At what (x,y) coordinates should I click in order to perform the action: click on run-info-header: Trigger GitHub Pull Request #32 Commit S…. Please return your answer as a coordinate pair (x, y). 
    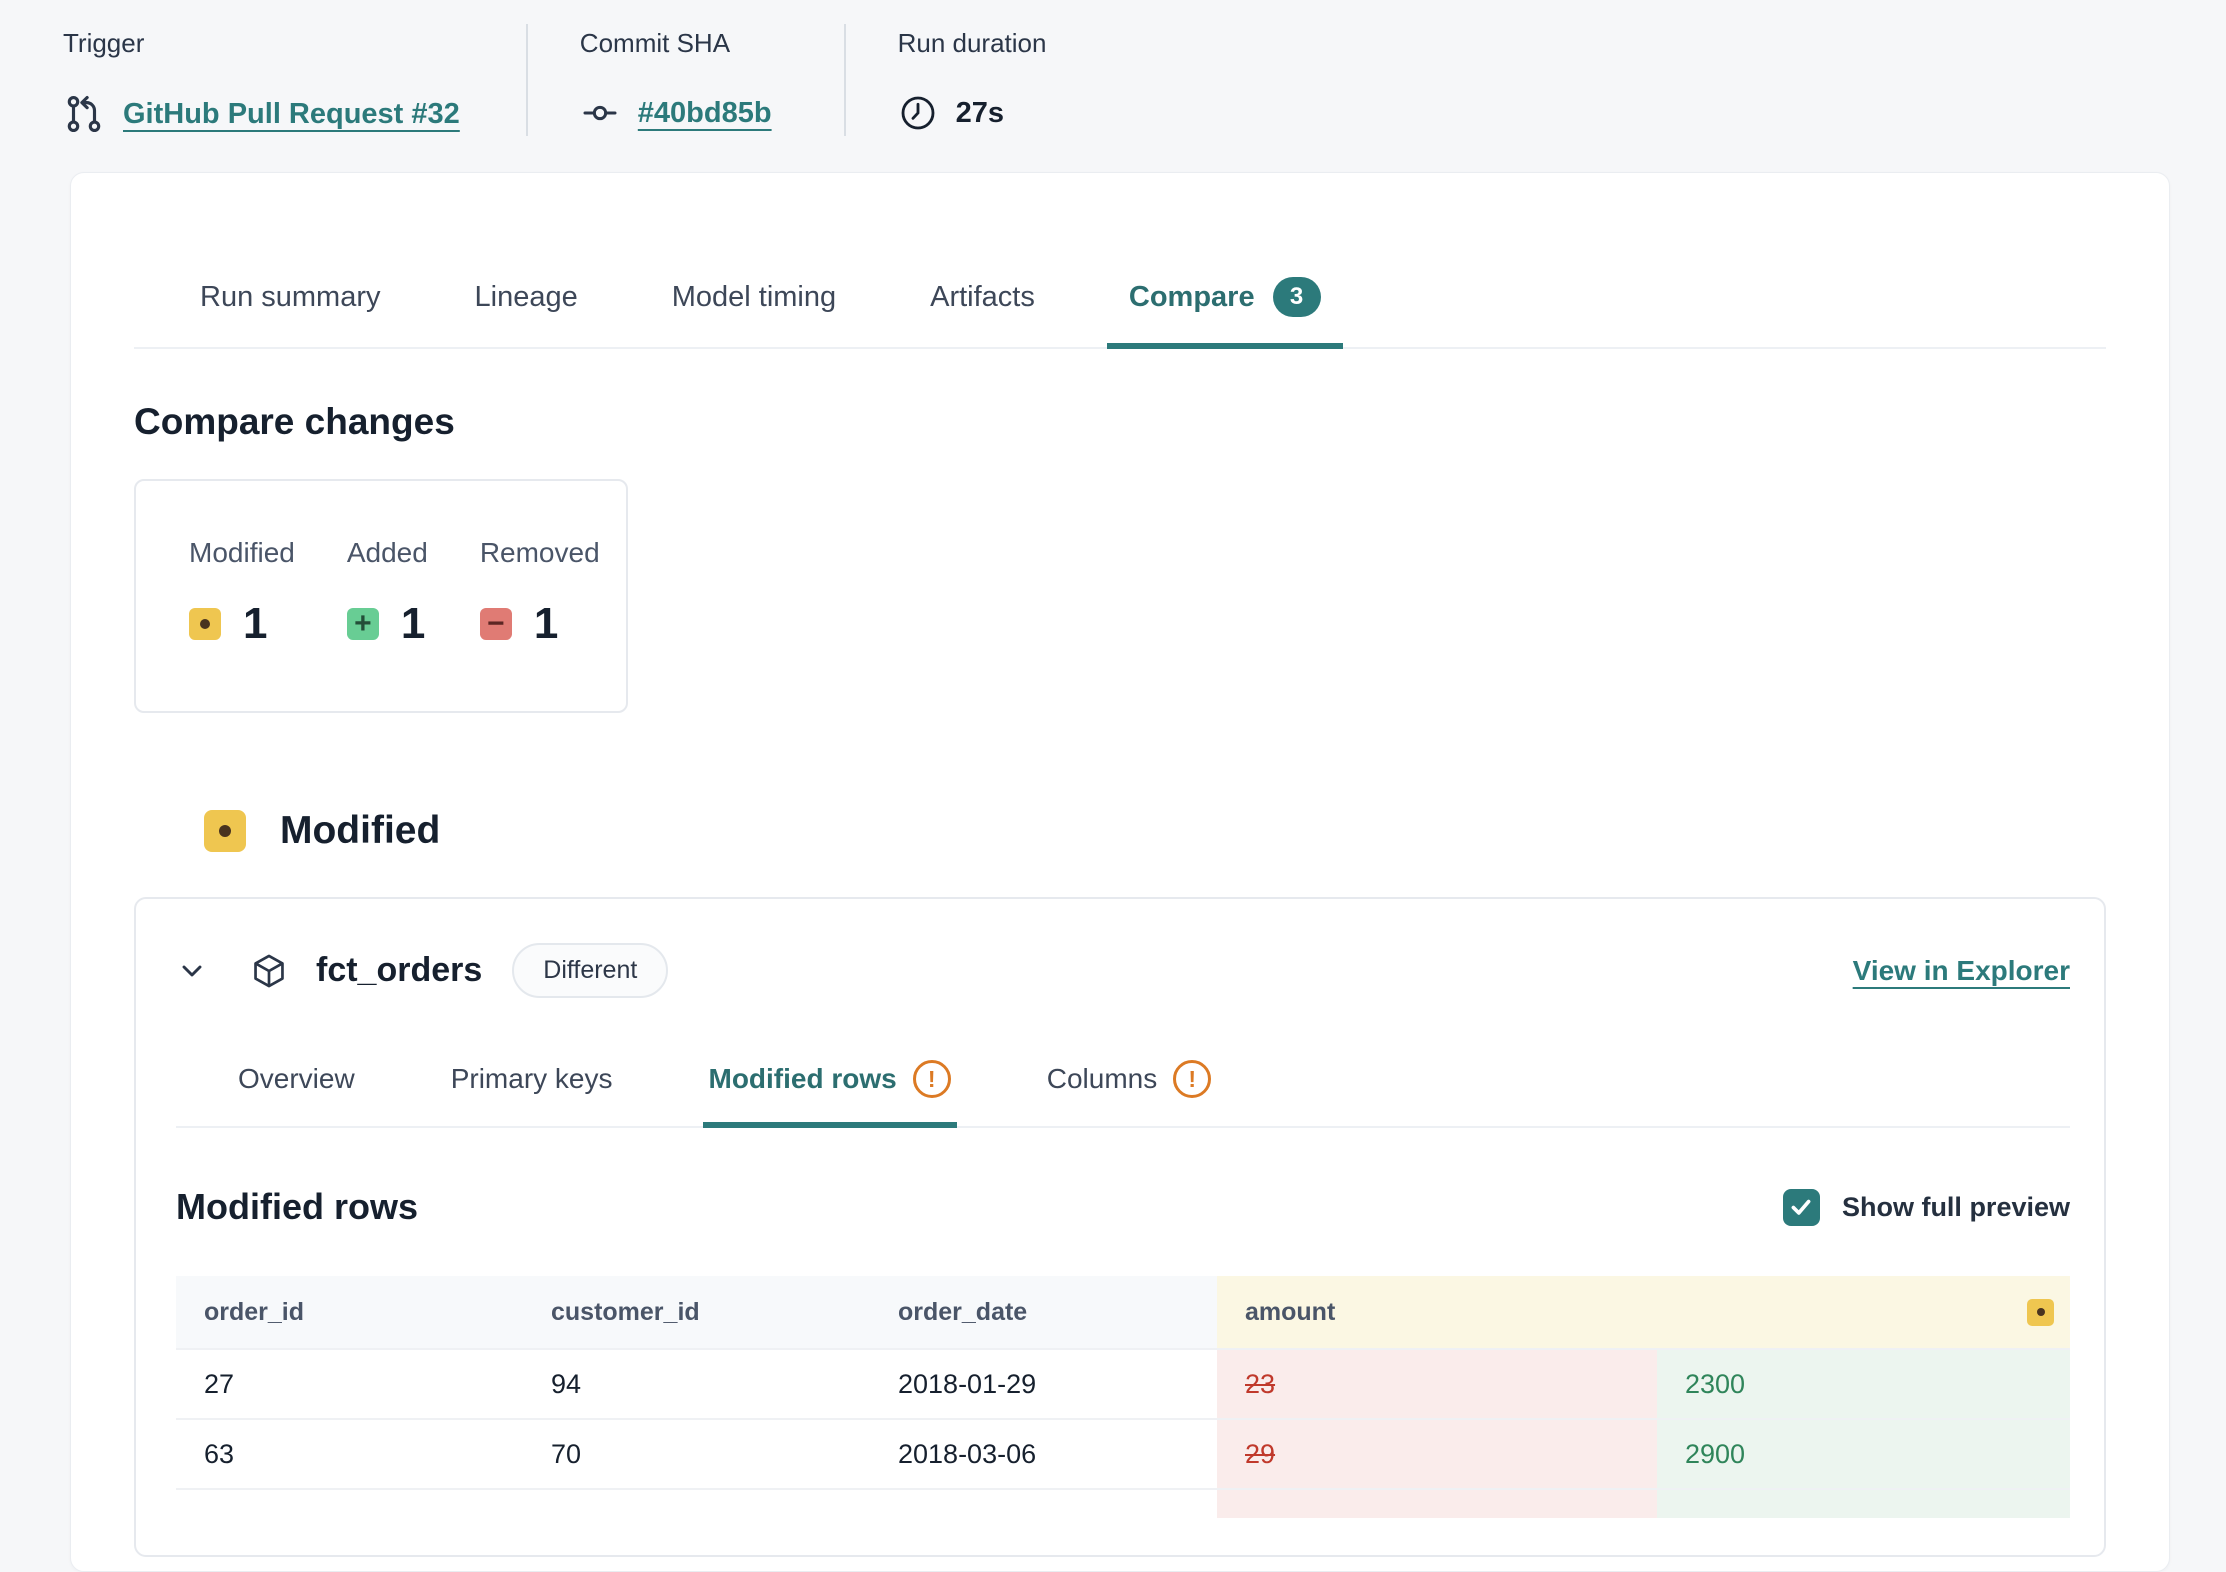
    Looking at the image, I should click on (1113, 68).